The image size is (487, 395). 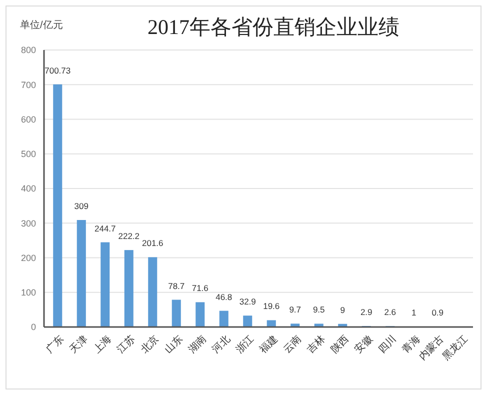 I want to click on y-tick-label: 300, so click(x=28, y=223).